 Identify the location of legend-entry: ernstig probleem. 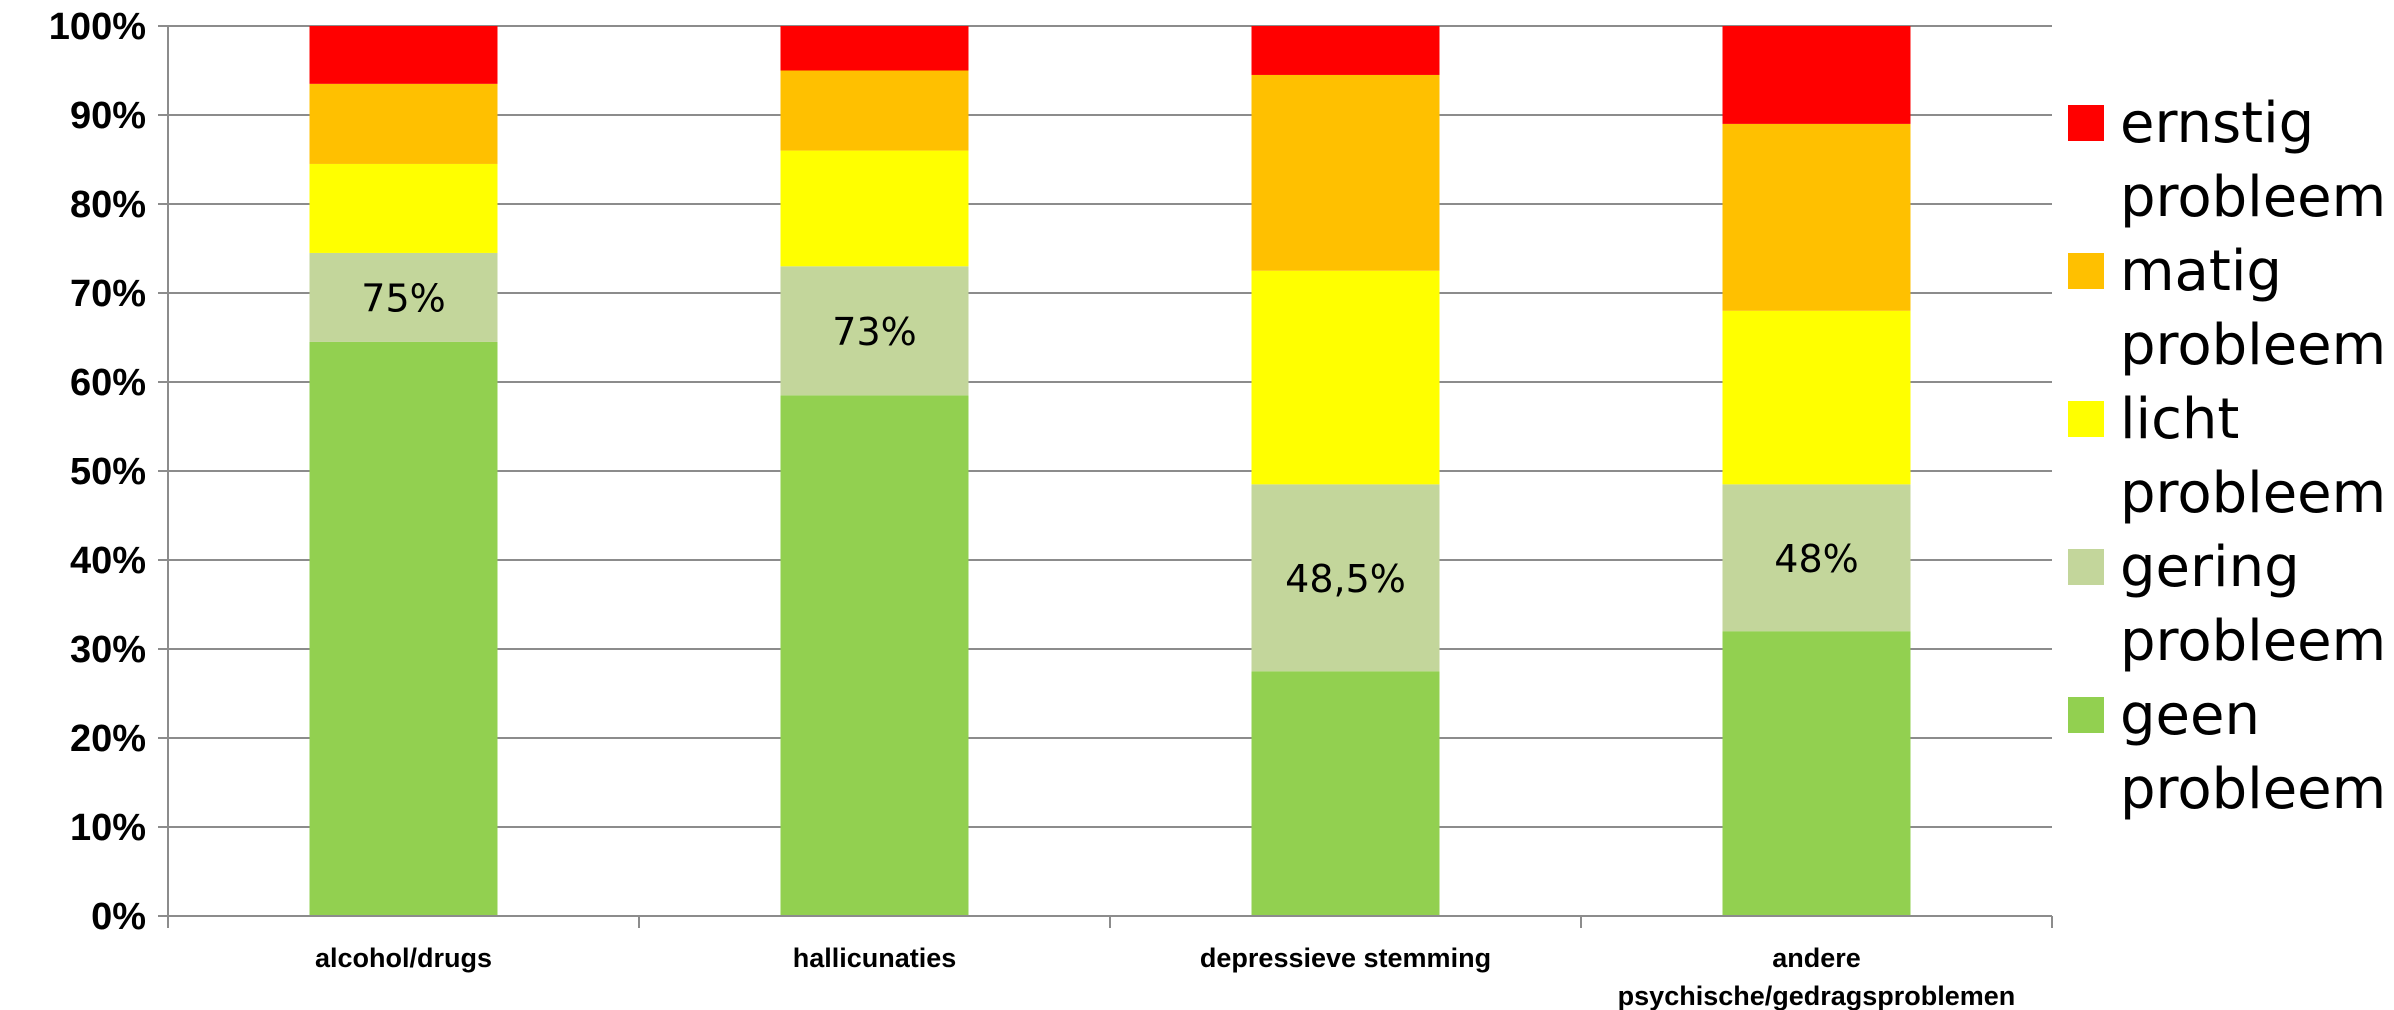
(2253, 160).